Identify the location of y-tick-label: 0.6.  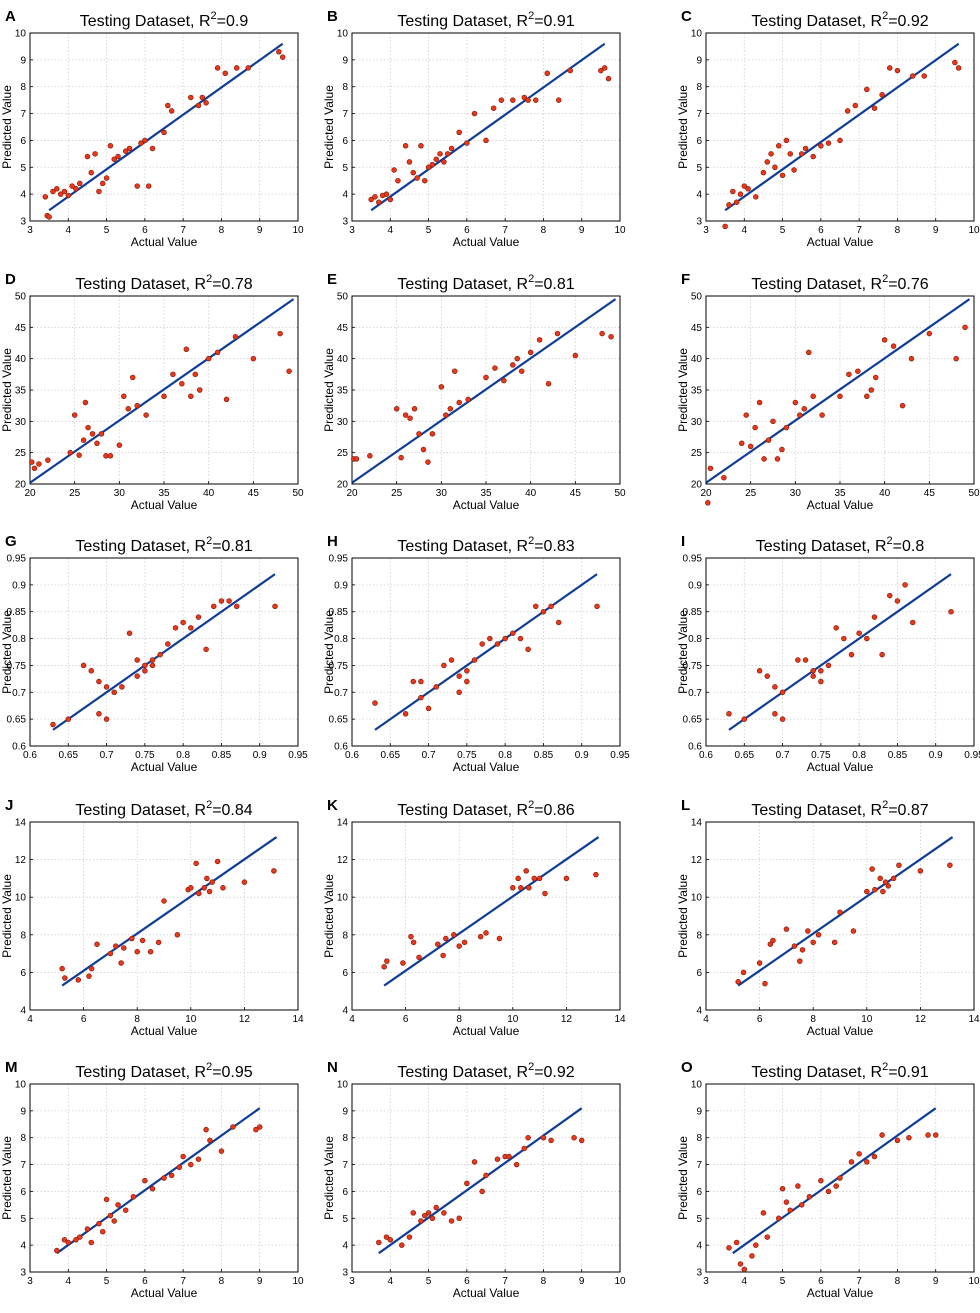
(19, 747).